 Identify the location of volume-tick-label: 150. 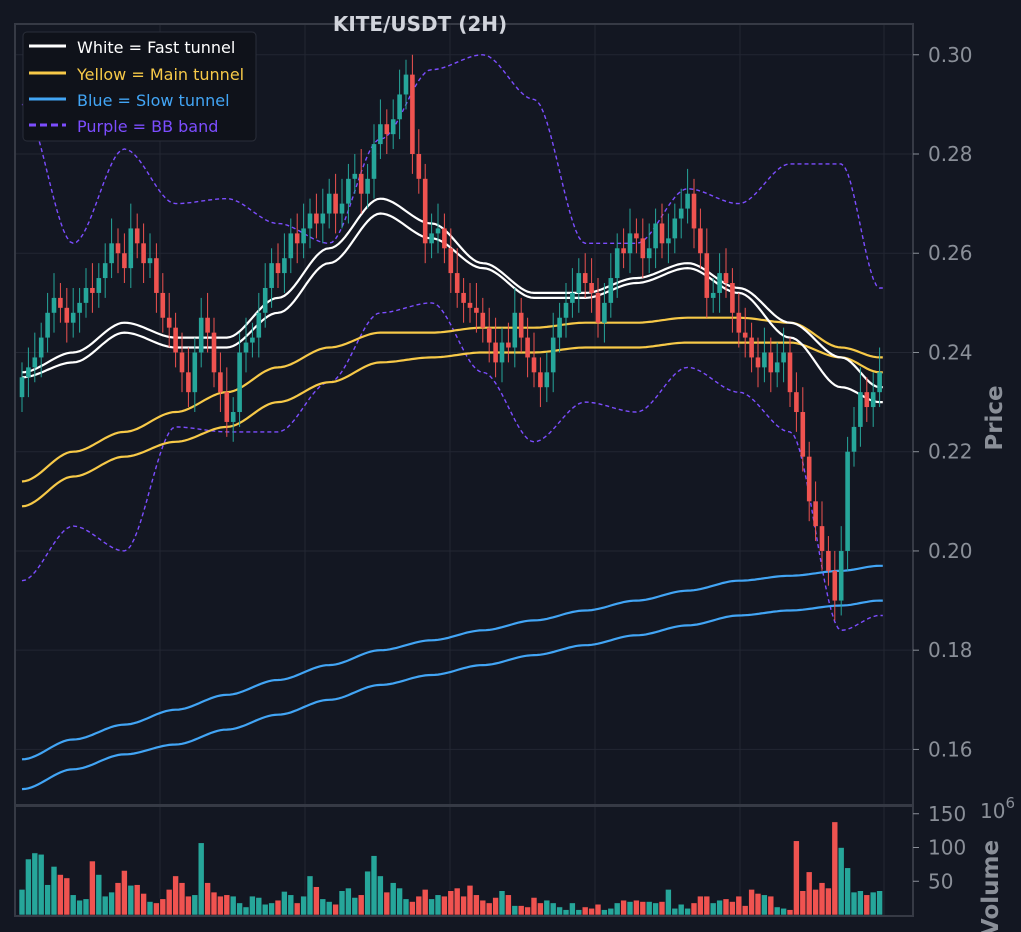
(947, 814).